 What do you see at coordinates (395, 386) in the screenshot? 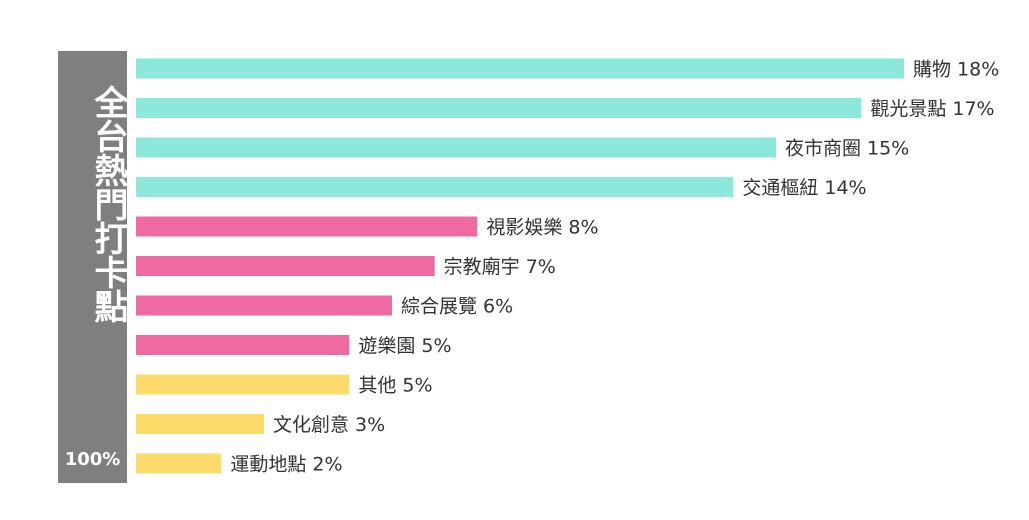
I see `bar-label-8: 其他 5%` at bounding box center [395, 386].